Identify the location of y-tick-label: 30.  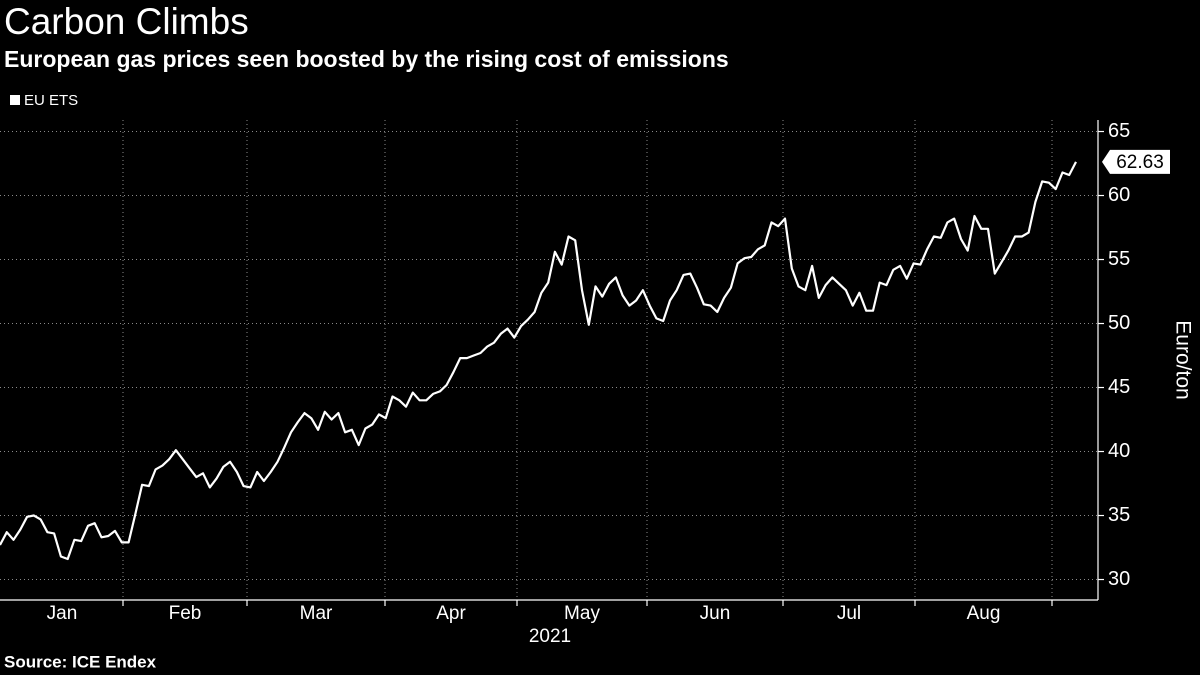
(1119, 579).